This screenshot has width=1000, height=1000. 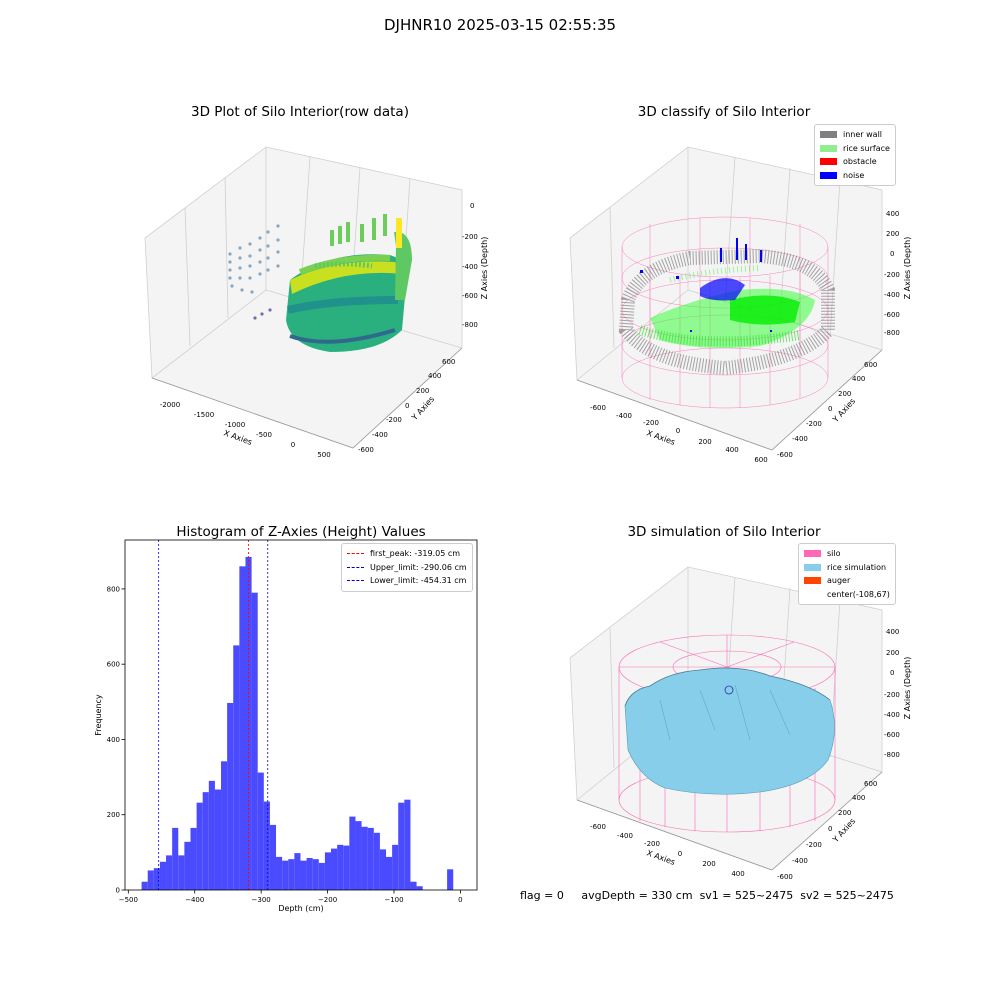 What do you see at coordinates (855, 155) in the screenshot?
I see `classify-legend: inner wall rice surface obstacle noise` at bounding box center [855, 155].